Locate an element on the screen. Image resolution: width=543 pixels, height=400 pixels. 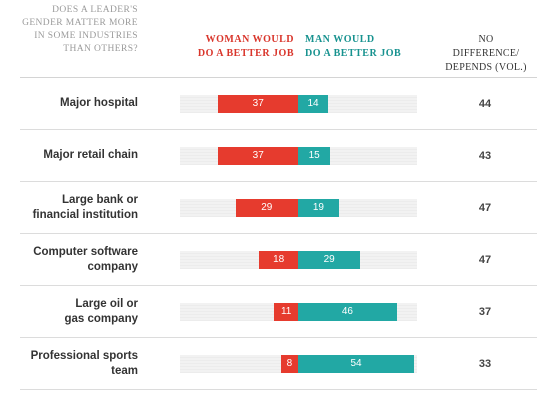
no-difference-value: 43 is located at coordinates (485, 155).